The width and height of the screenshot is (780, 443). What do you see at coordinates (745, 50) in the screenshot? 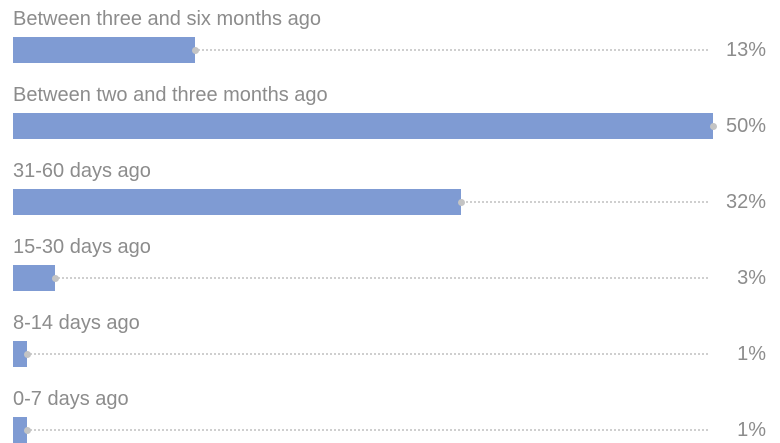
I see `value-label: 13%` at bounding box center [745, 50].